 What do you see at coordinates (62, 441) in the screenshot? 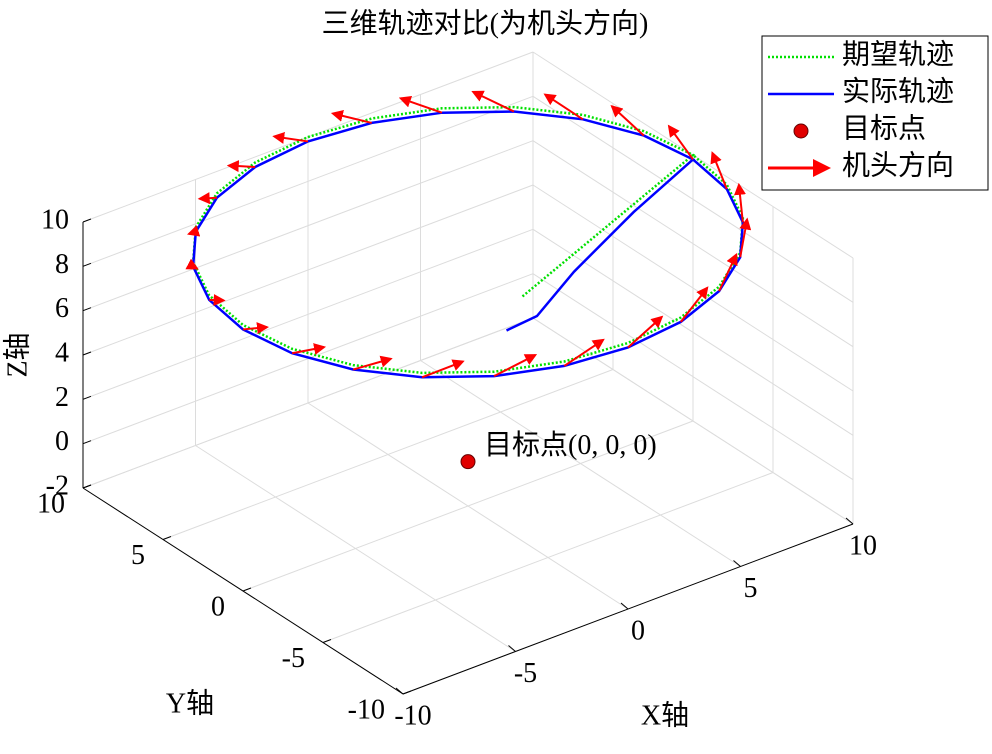
I see `z-tick-label: 0` at bounding box center [62, 441].